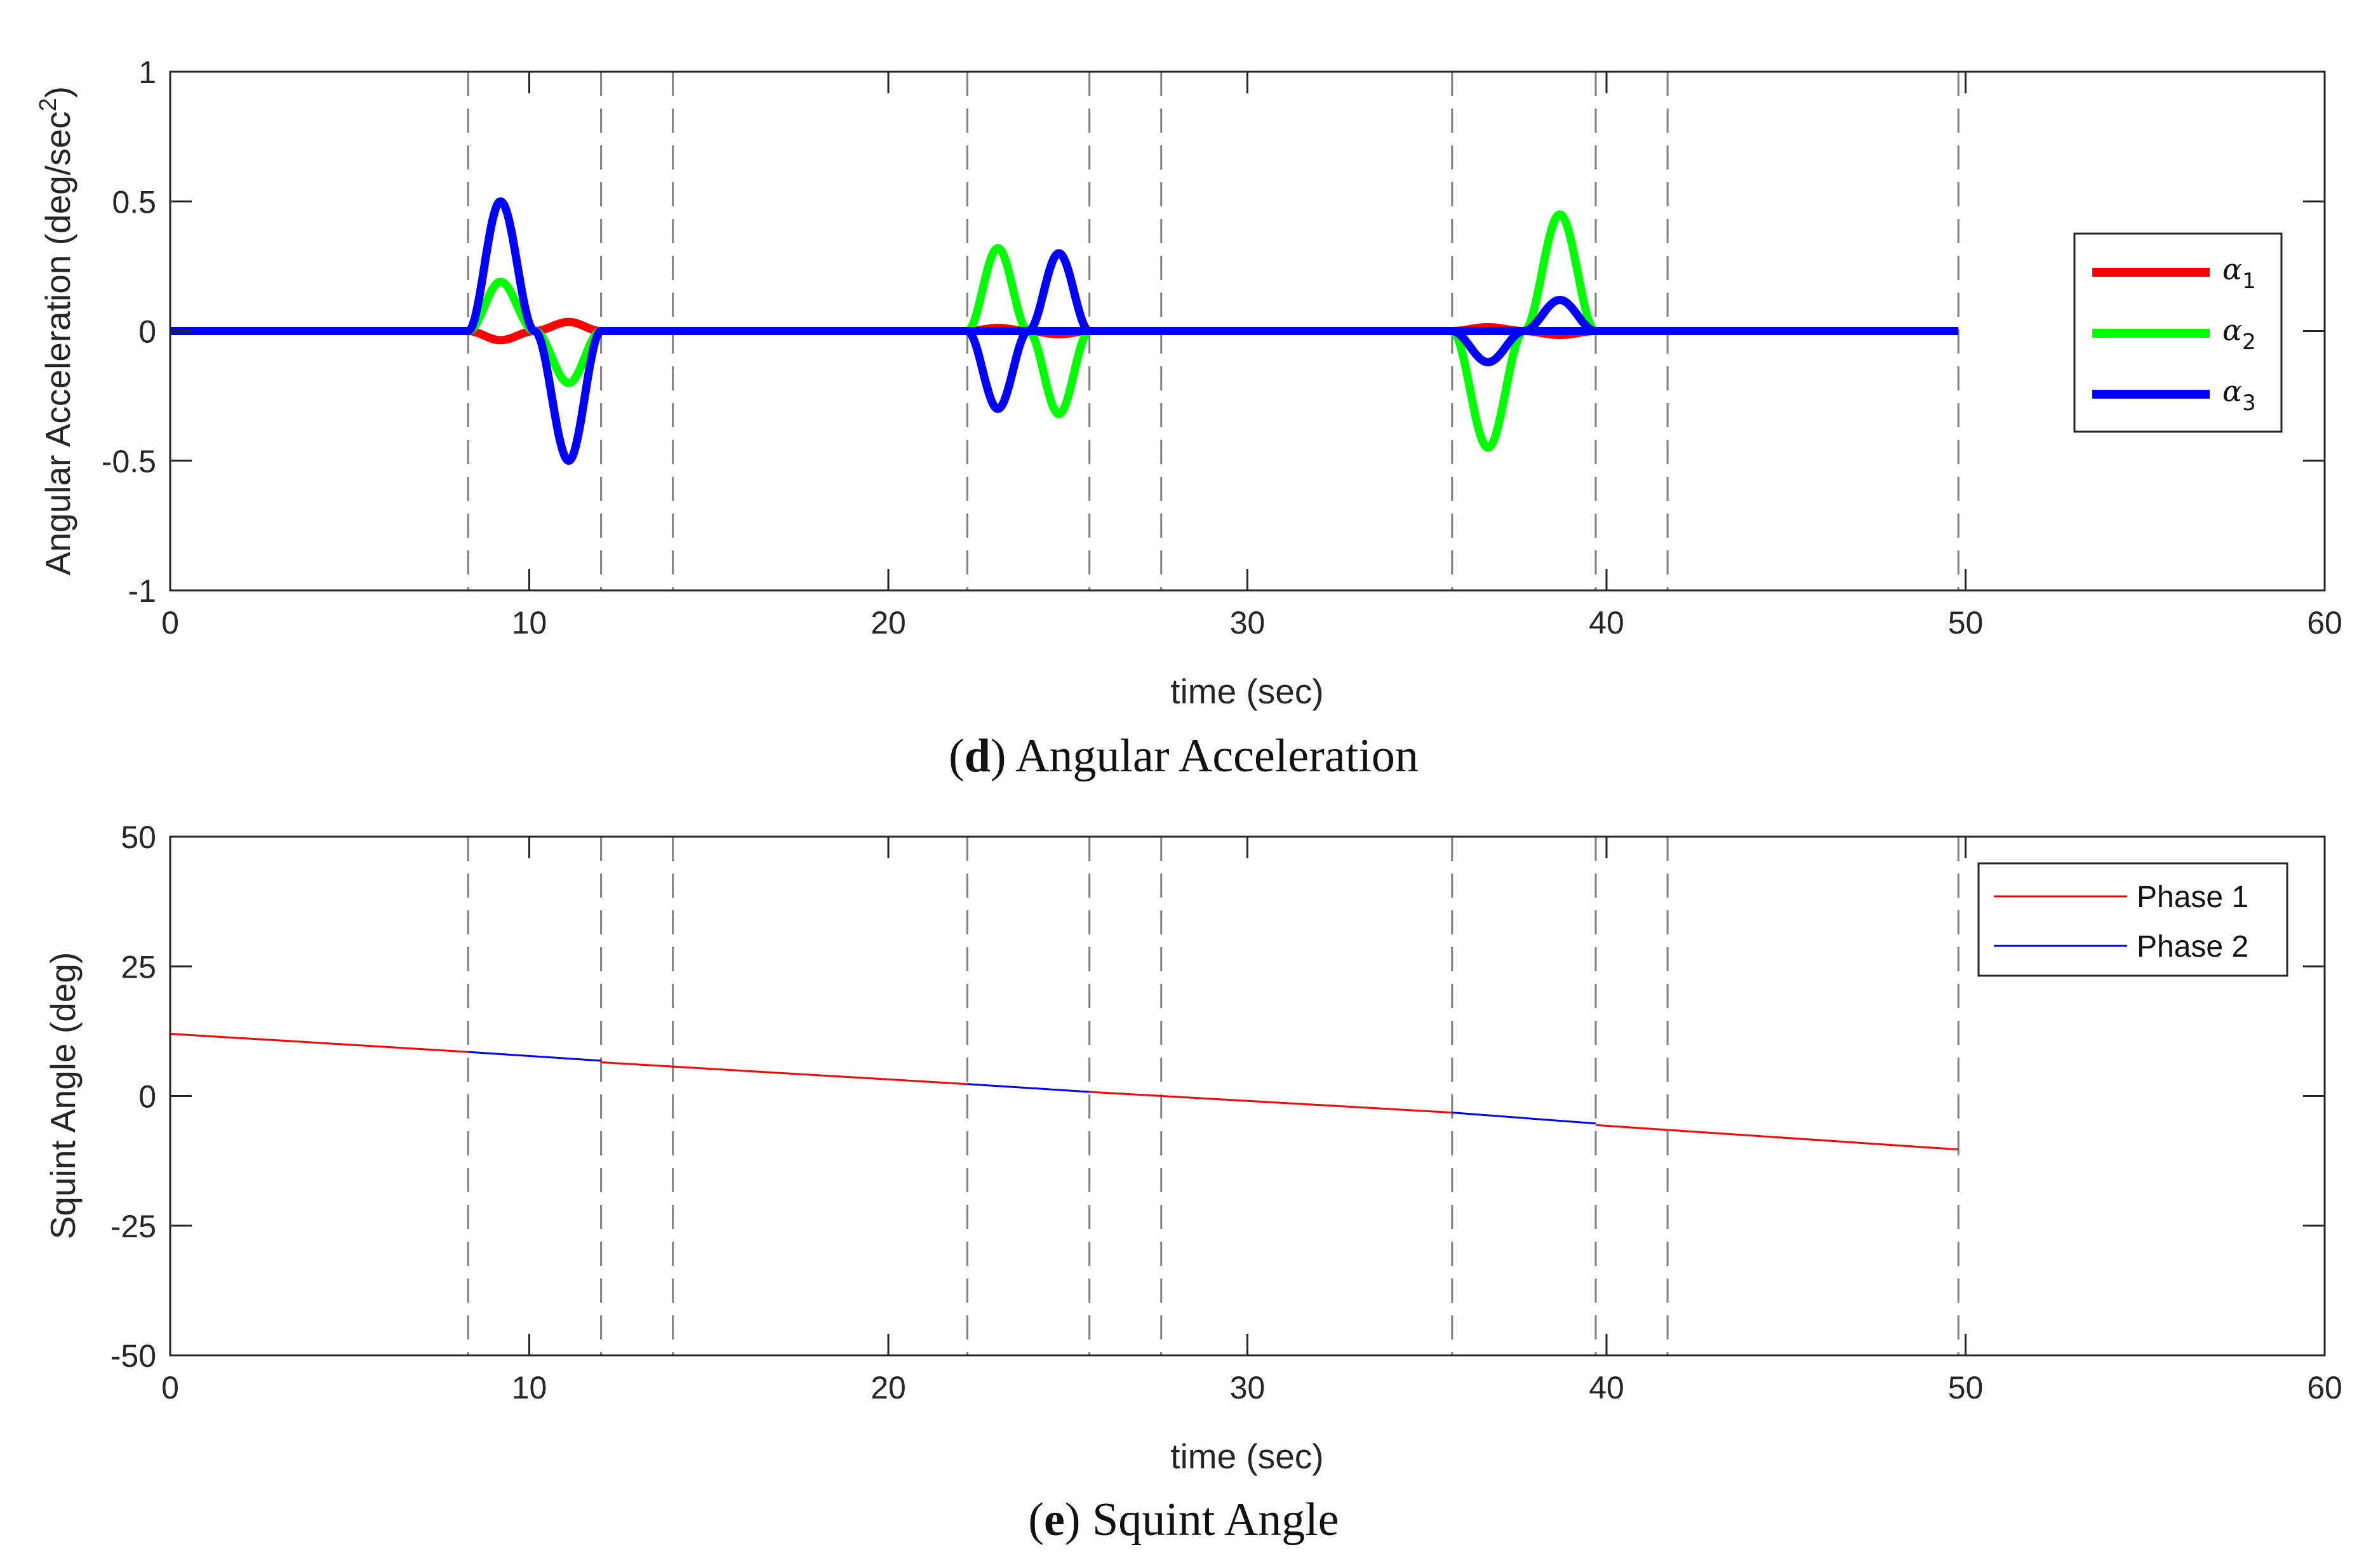  Describe the element at coordinates (2121, 897) in the screenshot. I see `legend-entry-phase-1: Phase 1` at that location.